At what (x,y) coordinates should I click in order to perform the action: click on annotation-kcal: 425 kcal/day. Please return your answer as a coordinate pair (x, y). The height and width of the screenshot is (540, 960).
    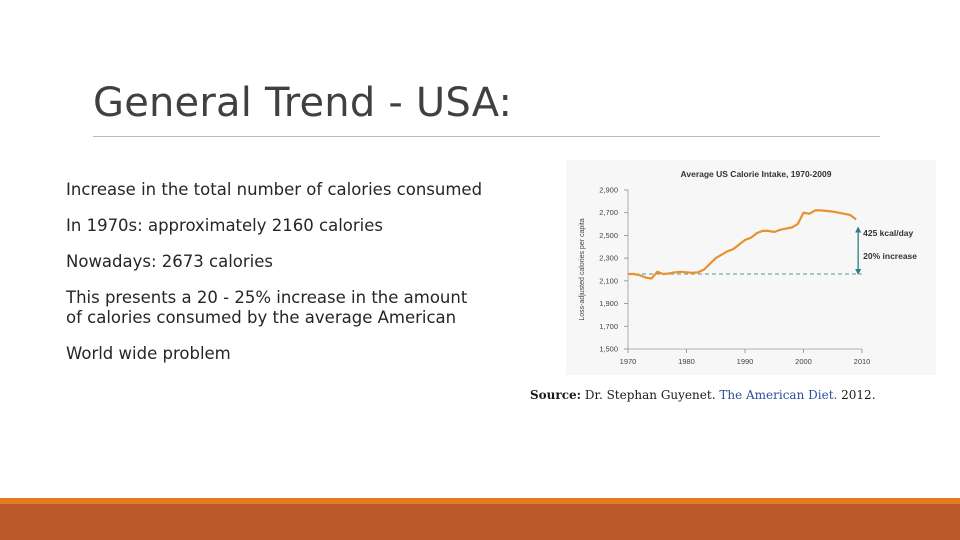
    Looking at the image, I should click on (888, 233).